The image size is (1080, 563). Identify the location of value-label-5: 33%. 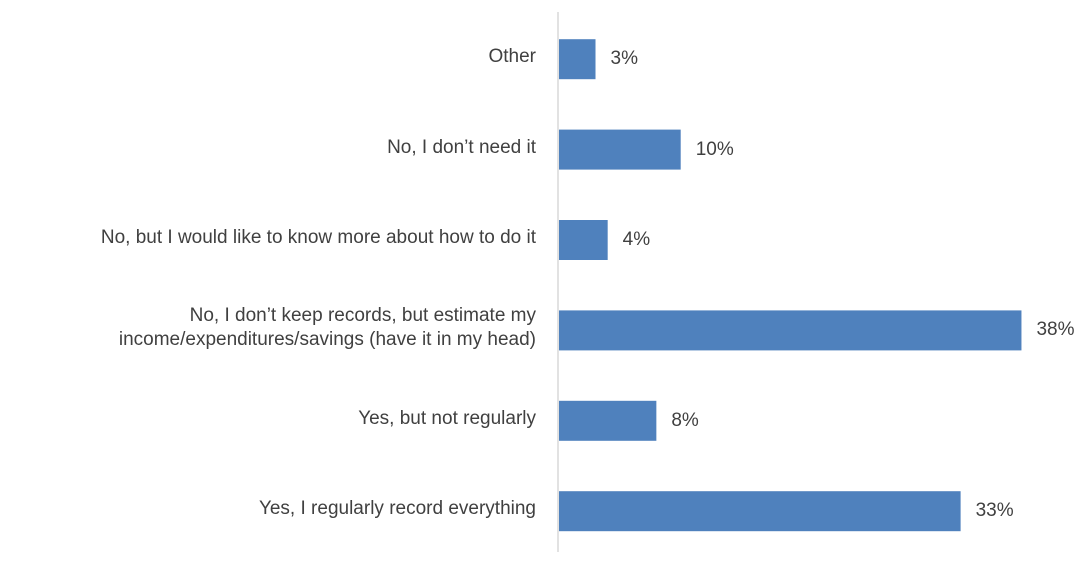
(994, 511).